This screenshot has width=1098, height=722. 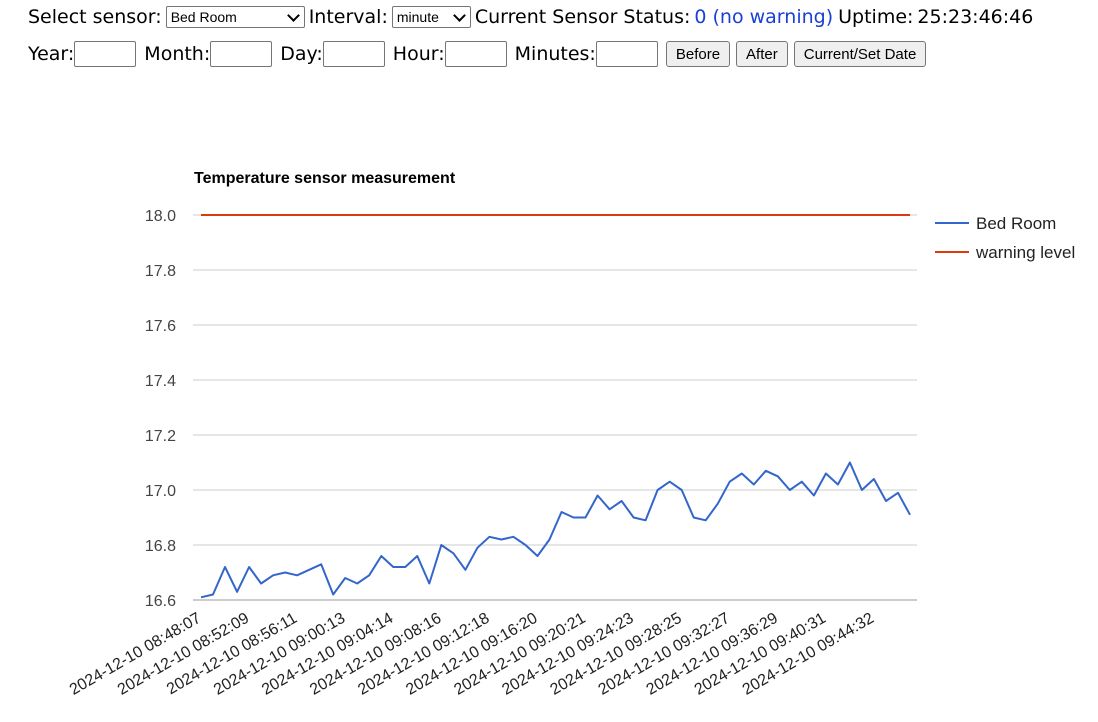 What do you see at coordinates (160, 601) in the screenshot?
I see `y-tick-label: 16.6` at bounding box center [160, 601].